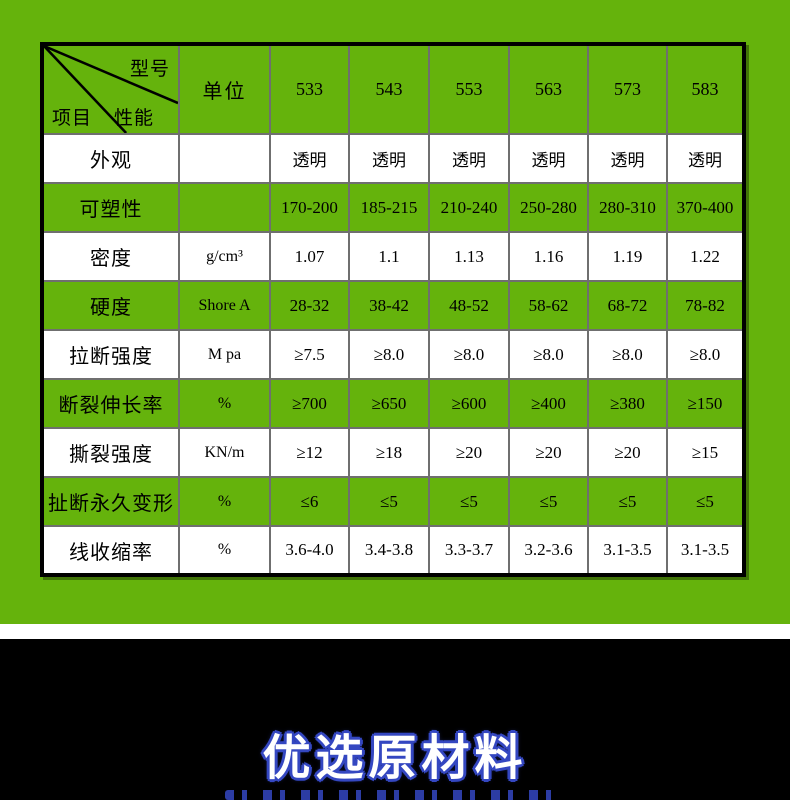 The image size is (790, 800). I want to click on row-value: ≥150, so click(705, 403).